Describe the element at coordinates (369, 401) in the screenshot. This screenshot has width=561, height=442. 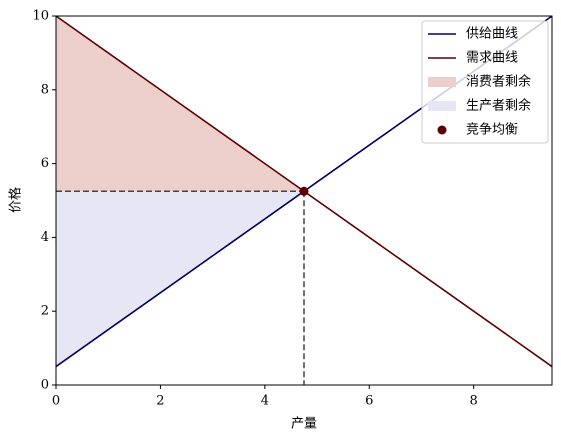
I see `x-tick-label: 6` at that location.